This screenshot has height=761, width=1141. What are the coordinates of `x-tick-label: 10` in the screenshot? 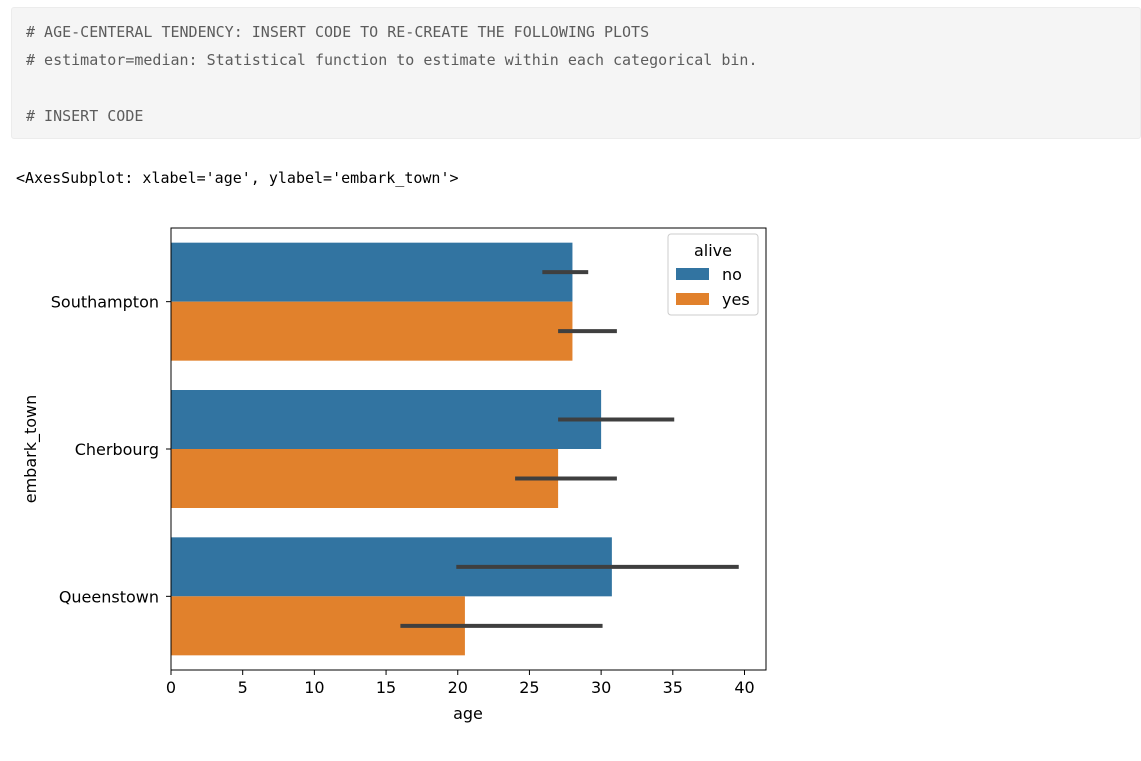 It's located at (314, 687).